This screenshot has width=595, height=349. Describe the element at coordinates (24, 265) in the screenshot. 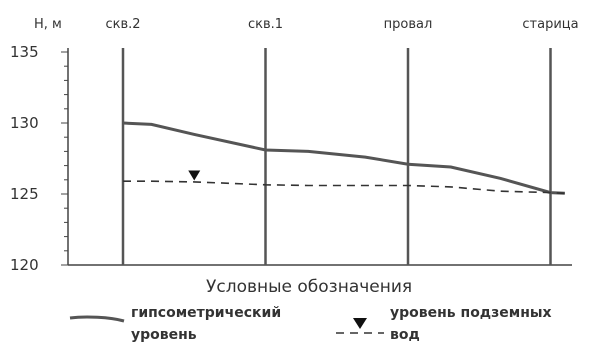

I see `y-tick-label: 120` at that location.